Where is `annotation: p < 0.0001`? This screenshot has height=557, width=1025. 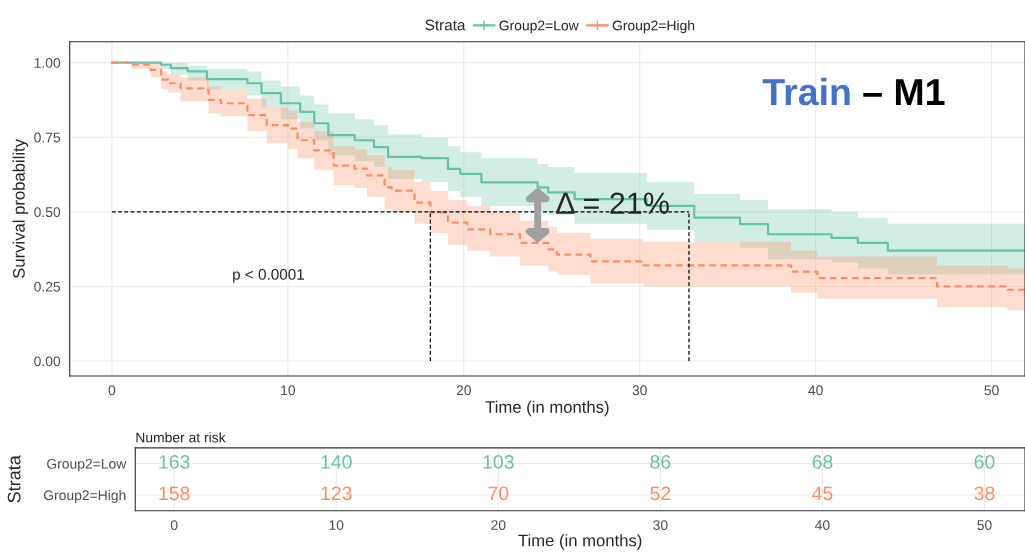
annotation: p < 0.0001 is located at coordinates (268, 276).